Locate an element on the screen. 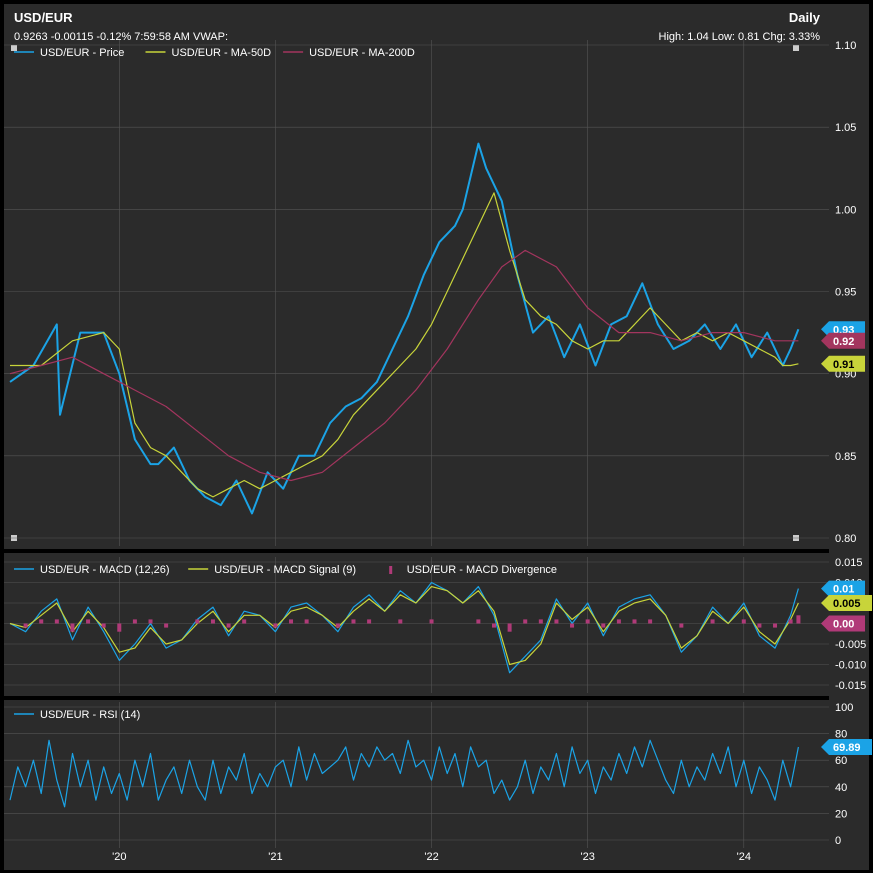 This screenshot has height=873, width=873. y-tick-label: -0.010 is located at coordinates (850, 666).